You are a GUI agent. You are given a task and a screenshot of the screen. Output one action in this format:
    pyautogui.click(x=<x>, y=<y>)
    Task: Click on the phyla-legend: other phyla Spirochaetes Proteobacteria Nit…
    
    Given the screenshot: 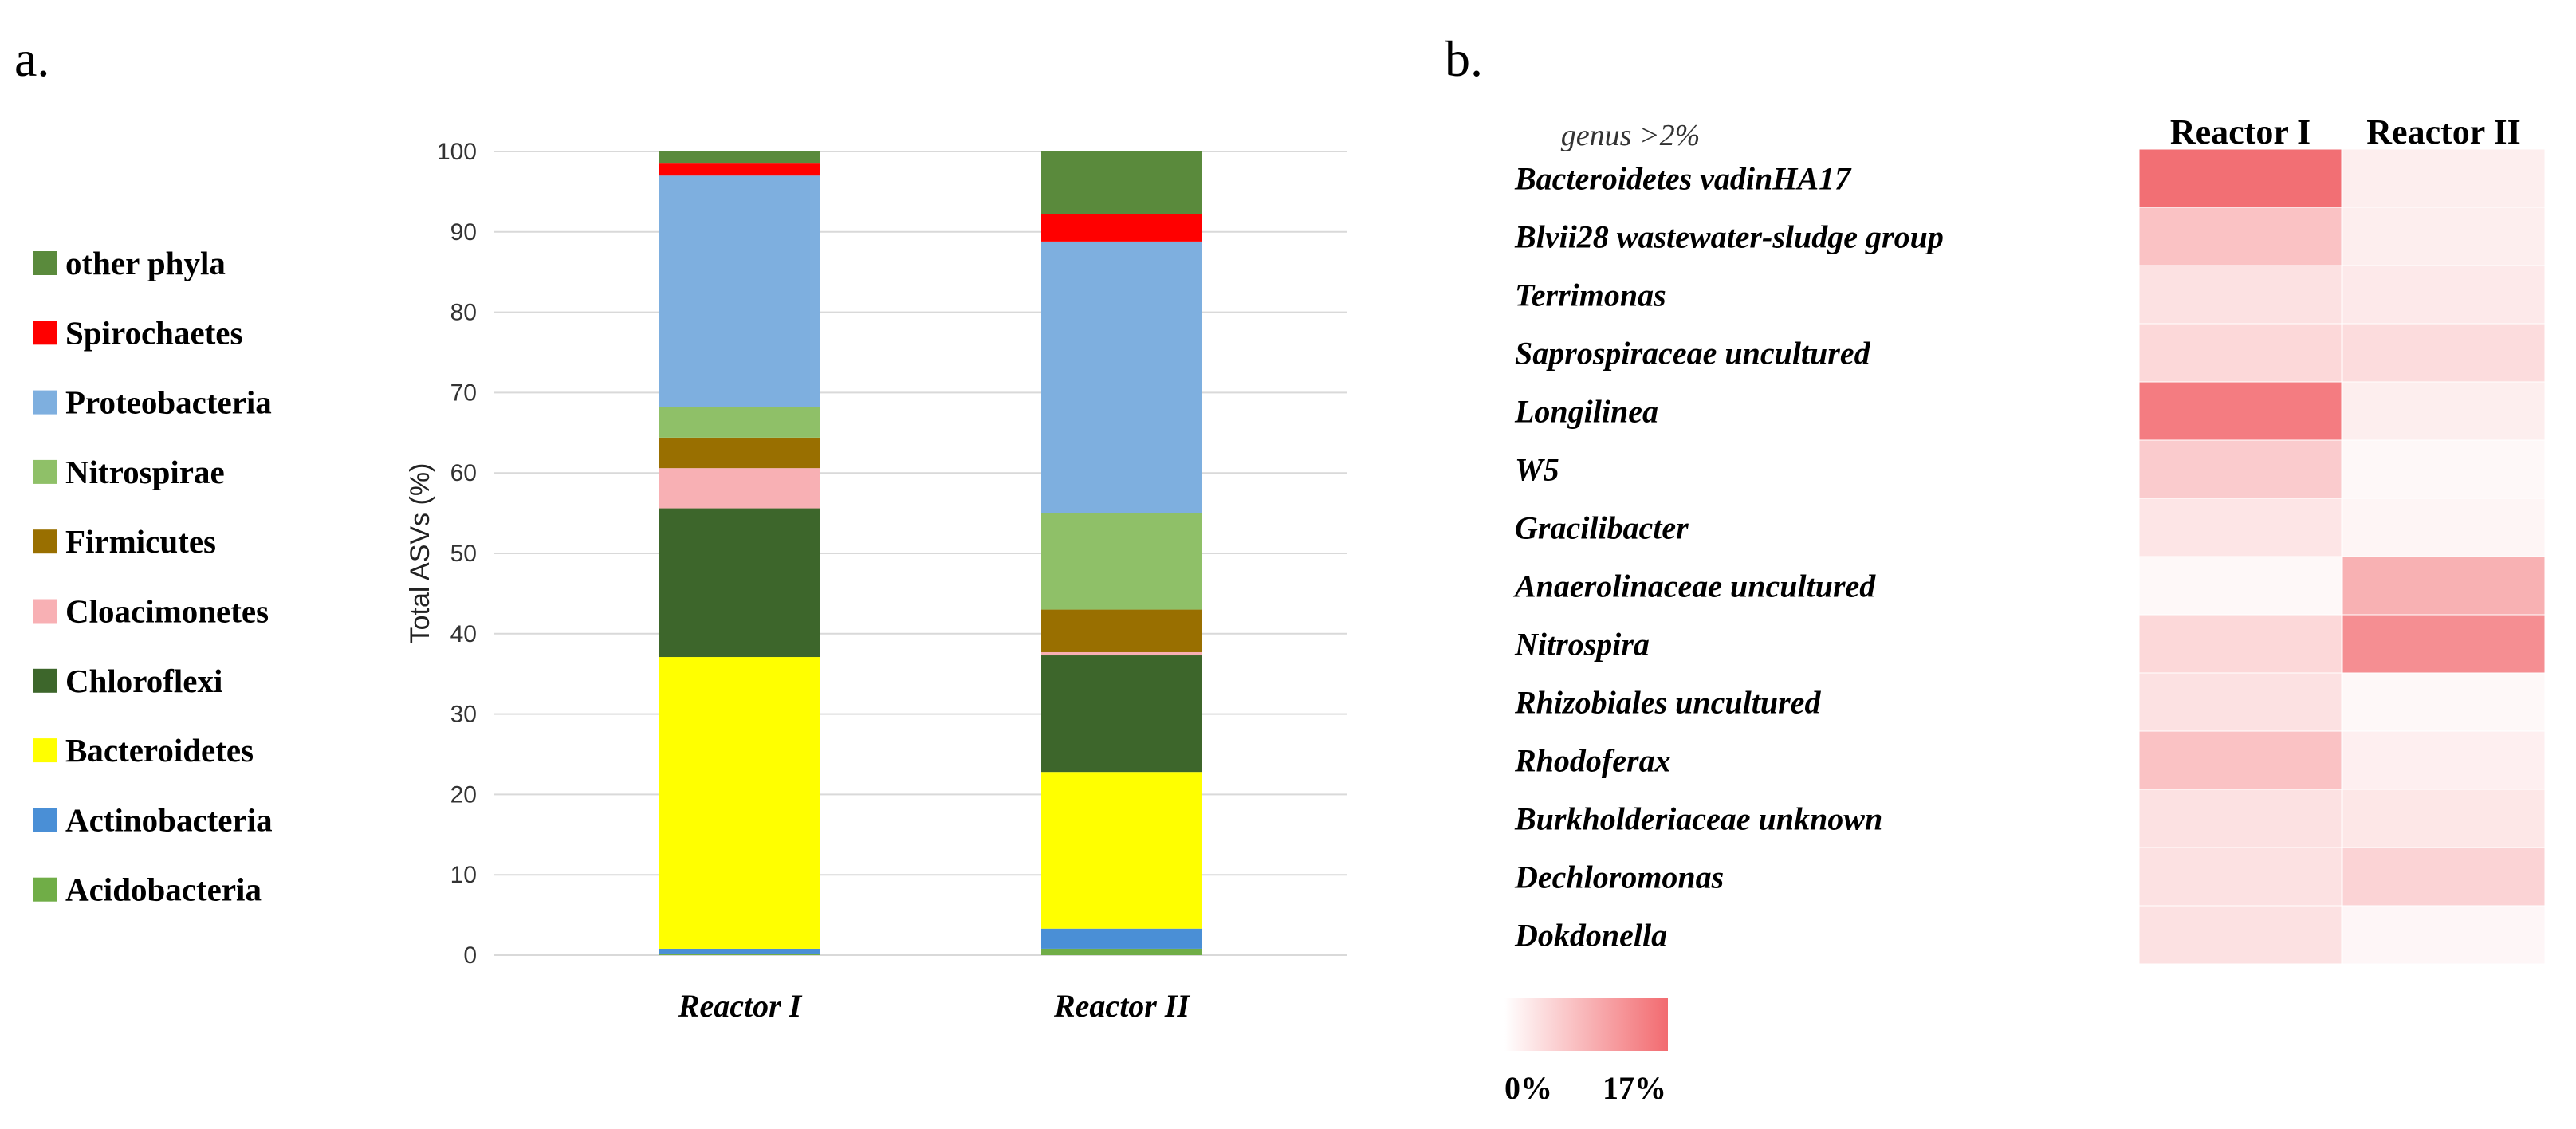 What is the action you would take?
    pyautogui.click(x=153, y=576)
    